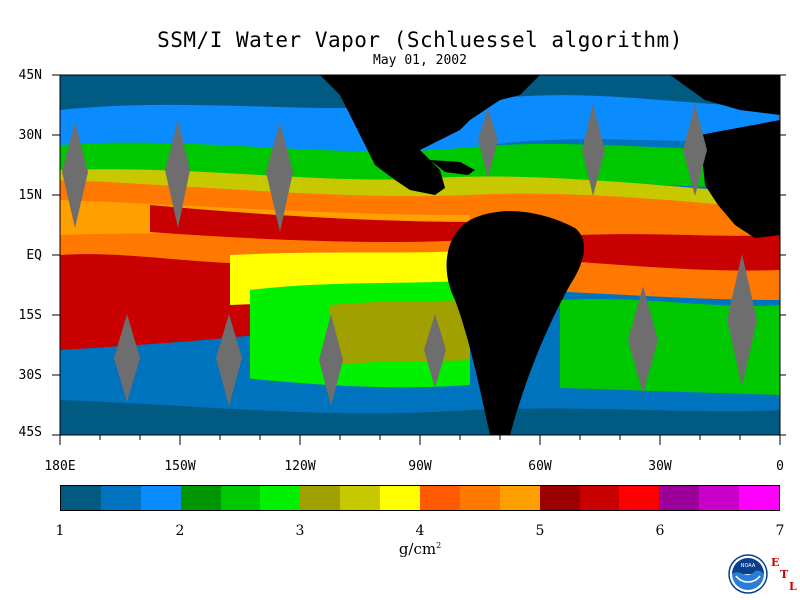  I want to click on units-text: g/cm, so click(417, 549).